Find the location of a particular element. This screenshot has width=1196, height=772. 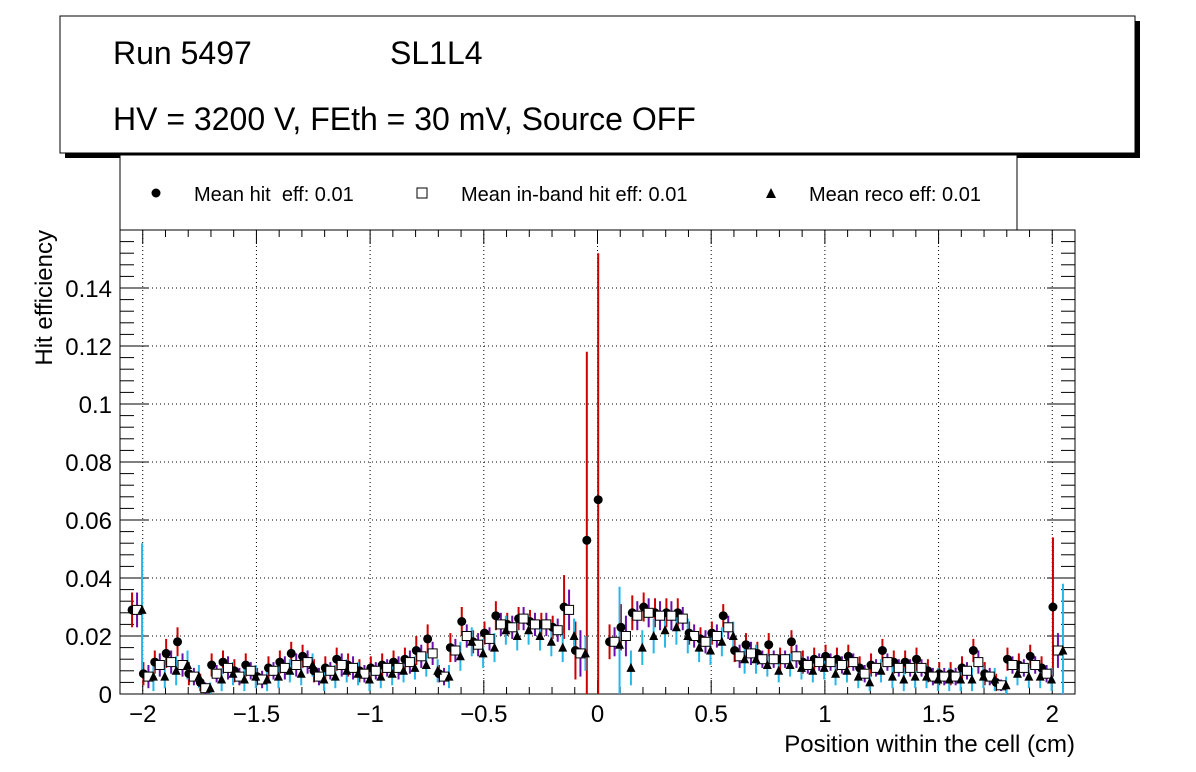

legend-entry-hit: Mean hit eff: 0.01 is located at coordinates (252, 195).